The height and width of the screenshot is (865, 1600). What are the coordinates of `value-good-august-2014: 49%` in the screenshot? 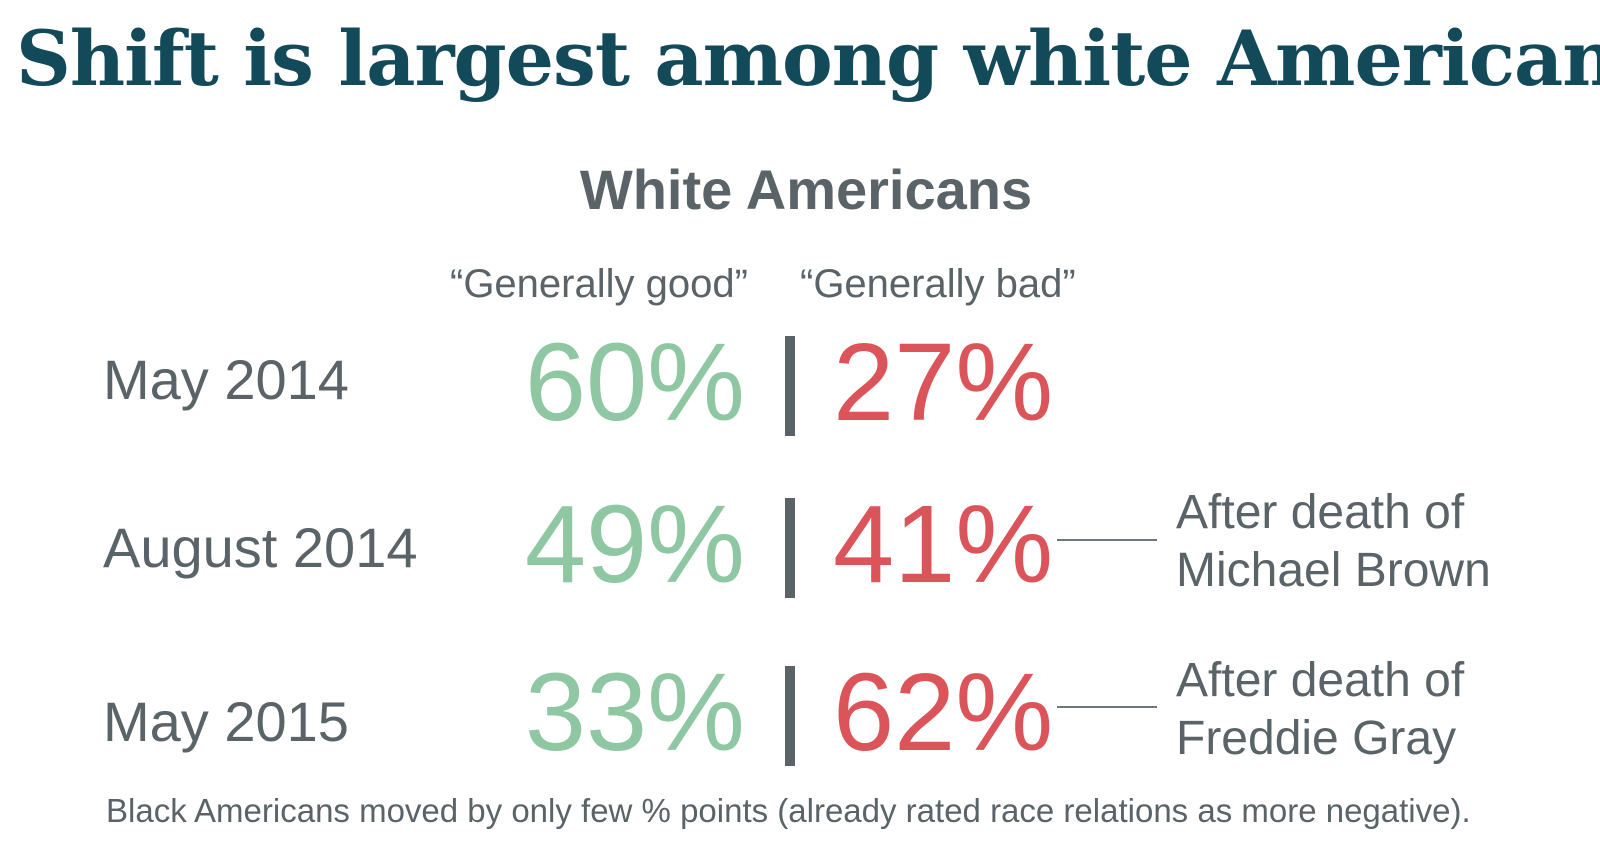 It's located at (634, 544).